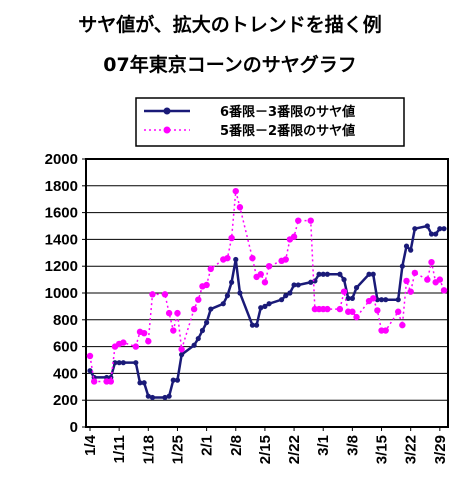 The image size is (460, 498). I want to click on legend-label-1: 6番限－3番限のサヤ値, so click(287, 112).